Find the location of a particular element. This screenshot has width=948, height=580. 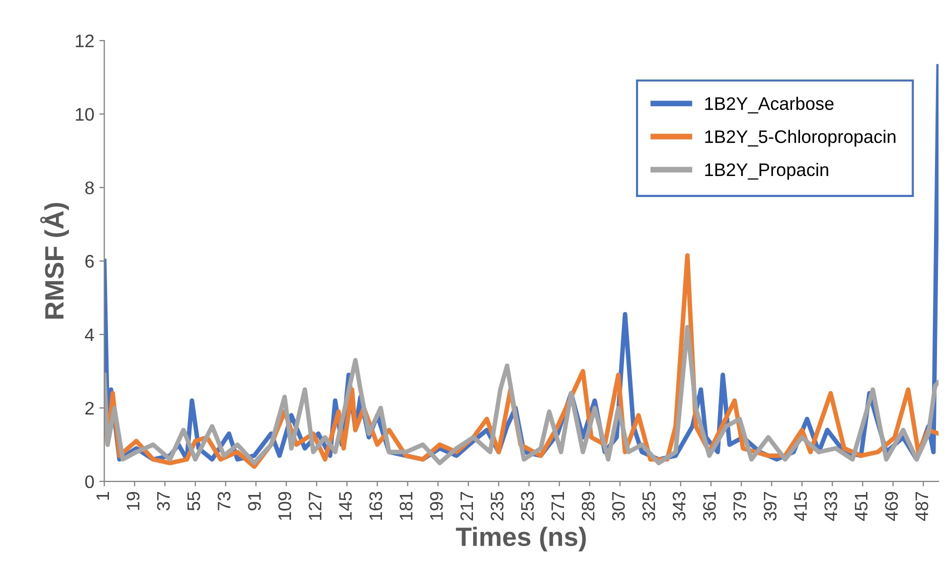

x-tick-label: 307 is located at coordinates (618, 506).